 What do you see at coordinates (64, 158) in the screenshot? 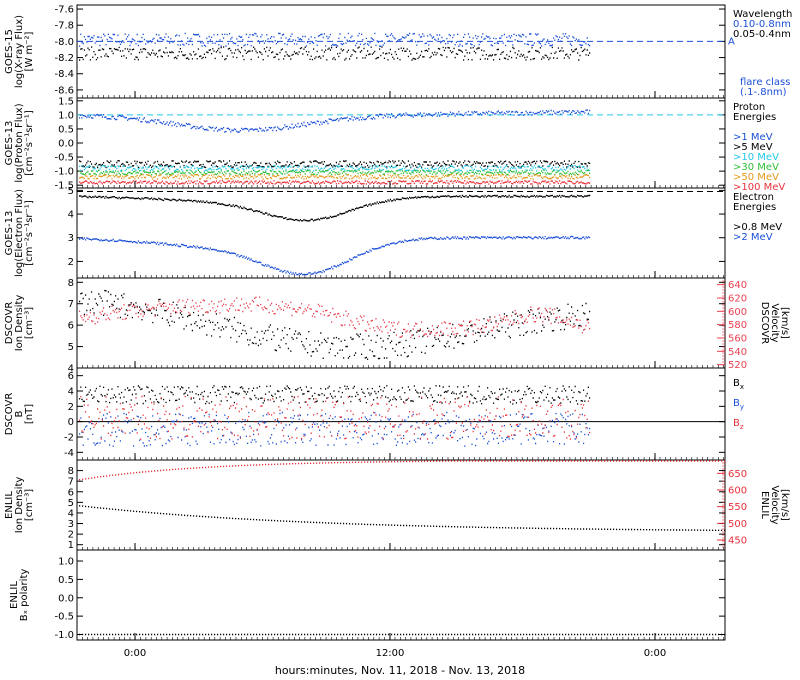
I see `y-tick-label-goes13-proton: -0.5` at bounding box center [64, 158].